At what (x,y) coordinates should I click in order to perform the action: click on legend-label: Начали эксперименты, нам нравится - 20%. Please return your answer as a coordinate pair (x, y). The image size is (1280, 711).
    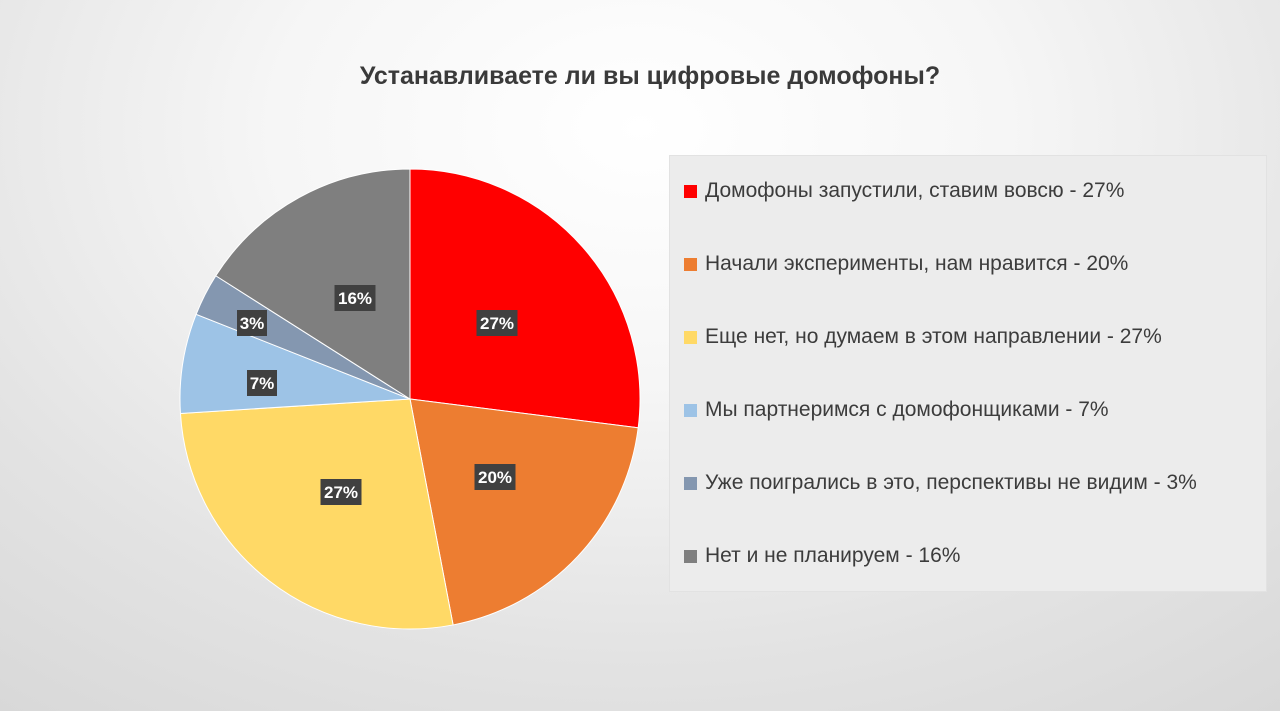
    Looking at the image, I should click on (917, 263).